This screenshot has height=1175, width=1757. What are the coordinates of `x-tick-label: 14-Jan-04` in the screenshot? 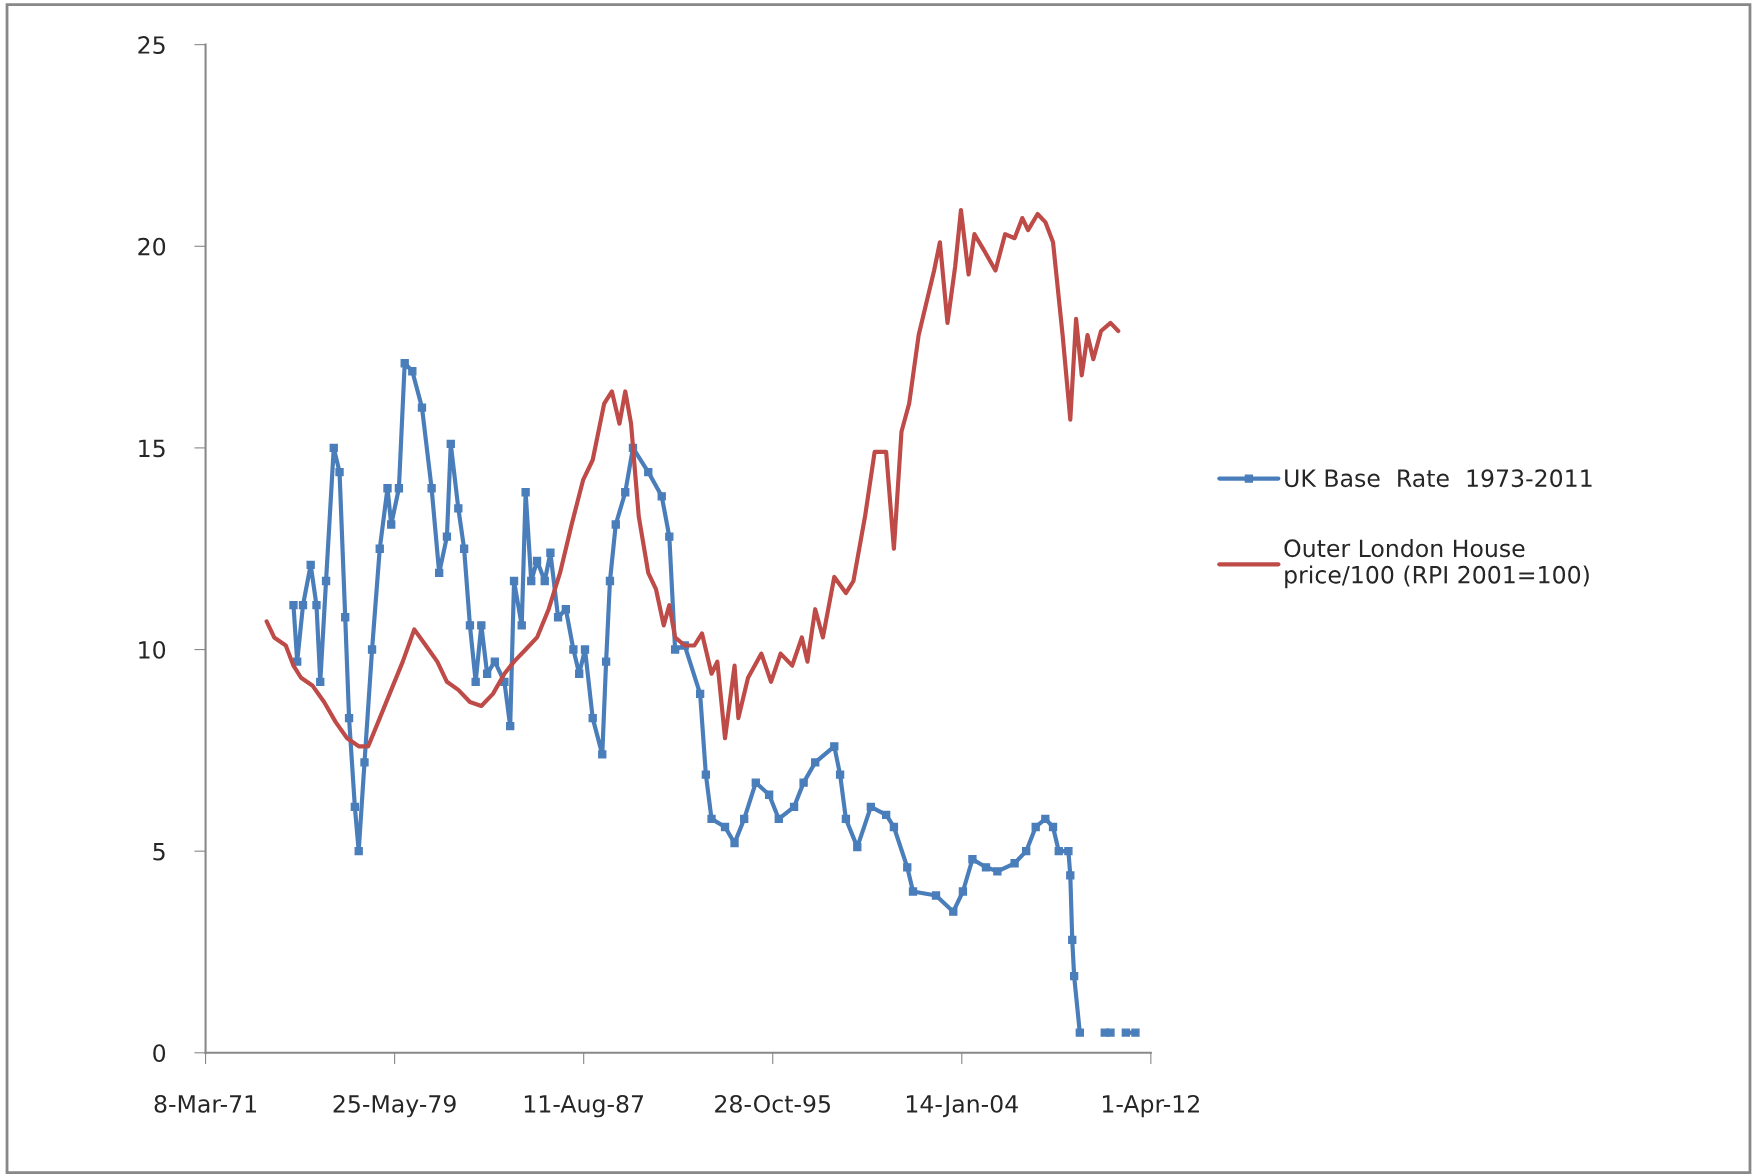 It's located at (962, 1106).